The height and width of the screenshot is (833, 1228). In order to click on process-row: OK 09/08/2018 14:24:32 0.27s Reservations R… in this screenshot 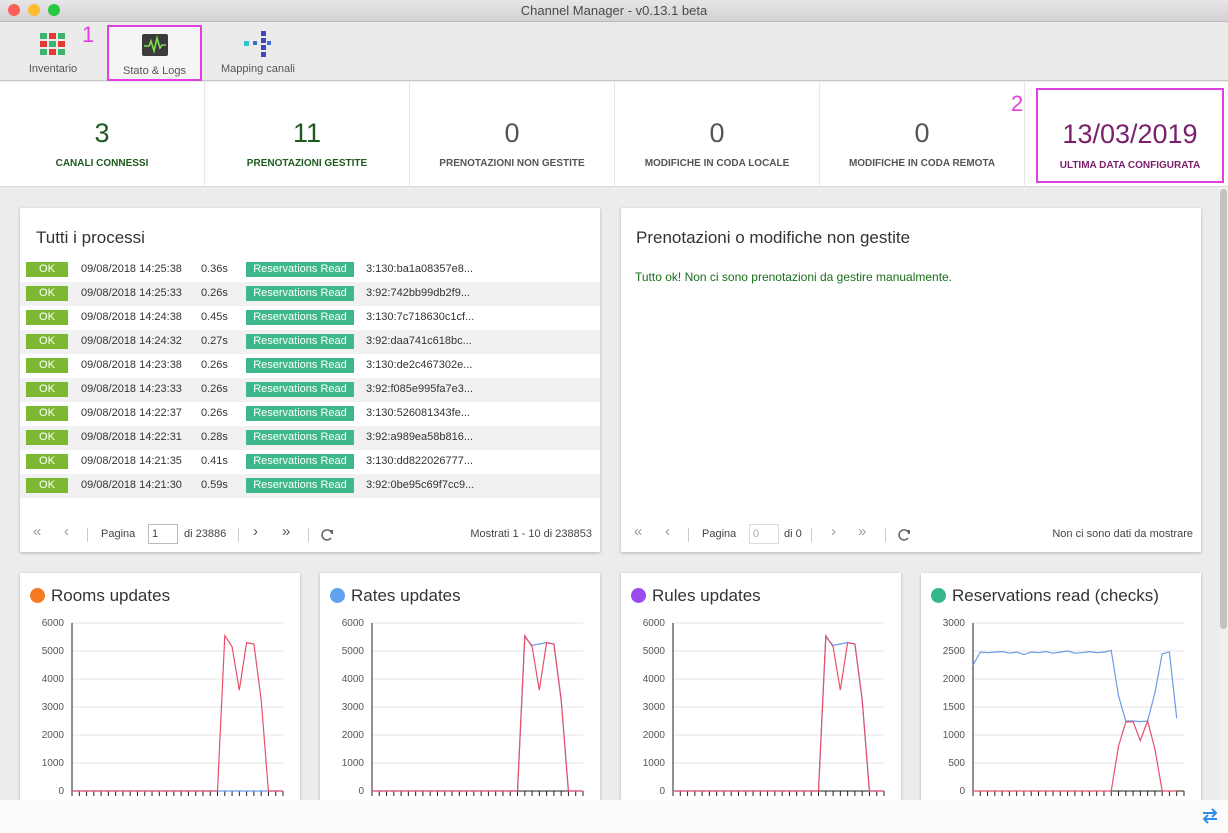, I will do `click(310, 342)`.